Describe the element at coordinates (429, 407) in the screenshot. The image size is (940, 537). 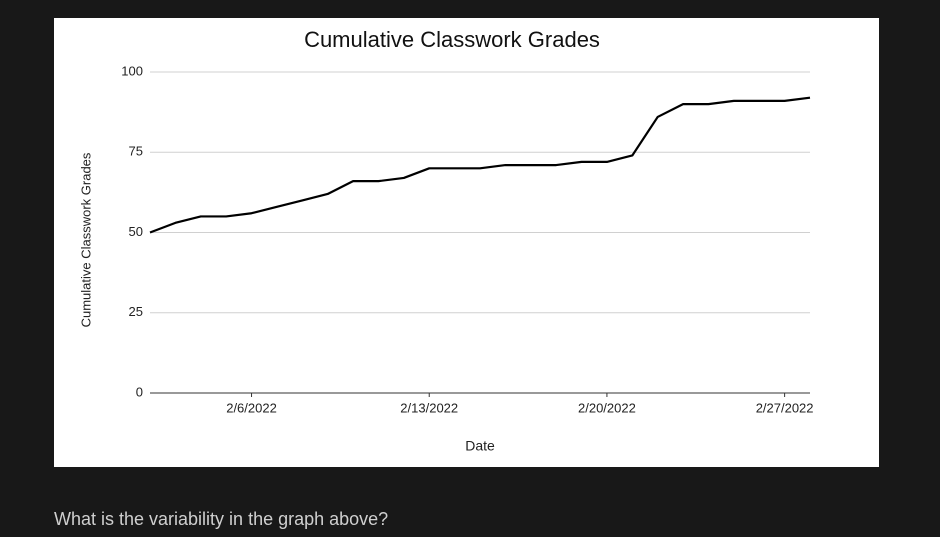
I see `x-tick-label: 2/13/2022` at that location.